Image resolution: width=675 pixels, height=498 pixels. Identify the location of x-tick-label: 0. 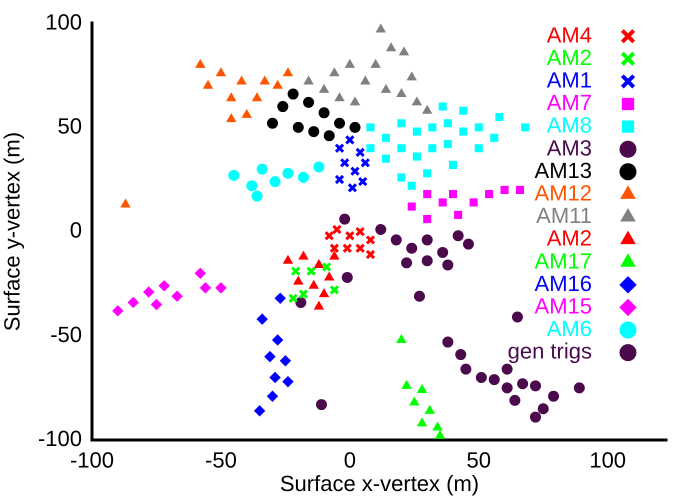
(350, 459).